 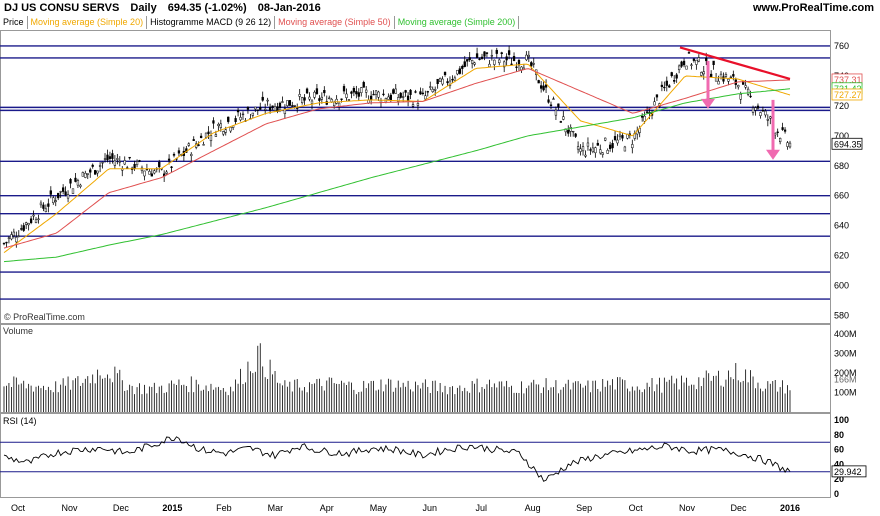 What do you see at coordinates (839, 464) in the screenshot?
I see `rsi-tick-label: 40` at bounding box center [839, 464].